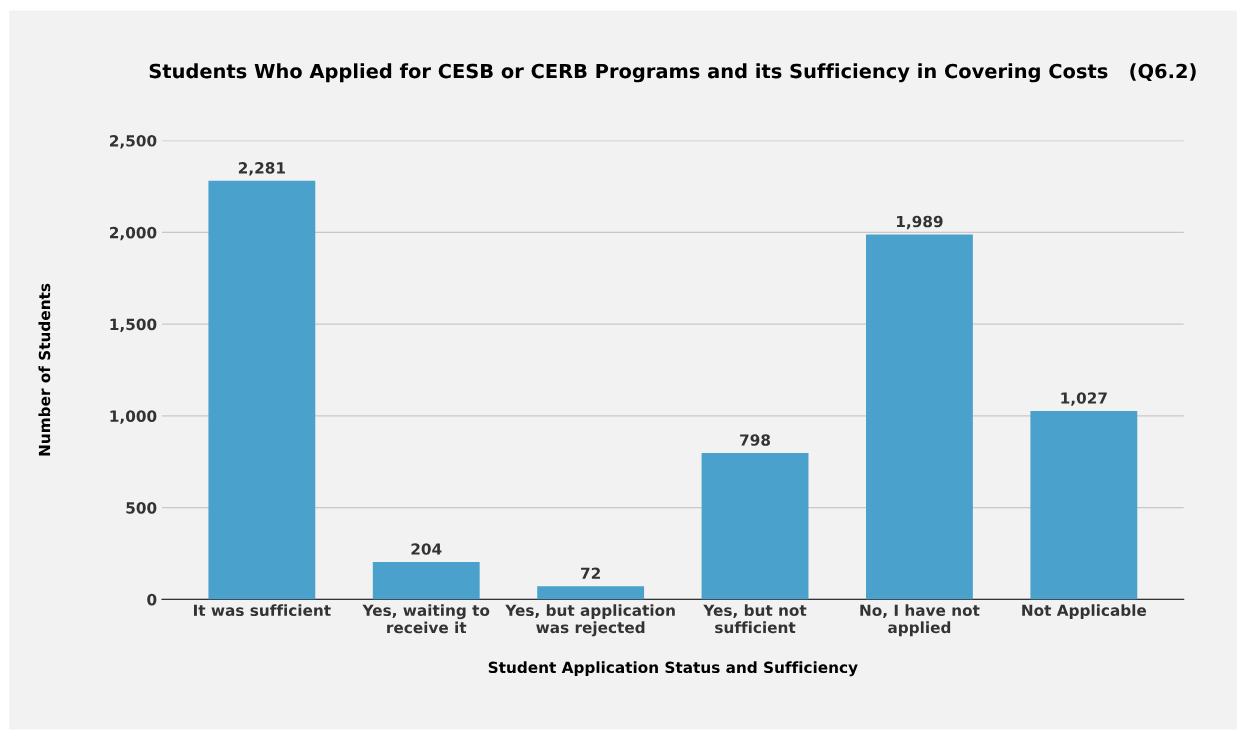  I want to click on x-axis-title: Student Application Status and Sufficiency, so click(673, 669).